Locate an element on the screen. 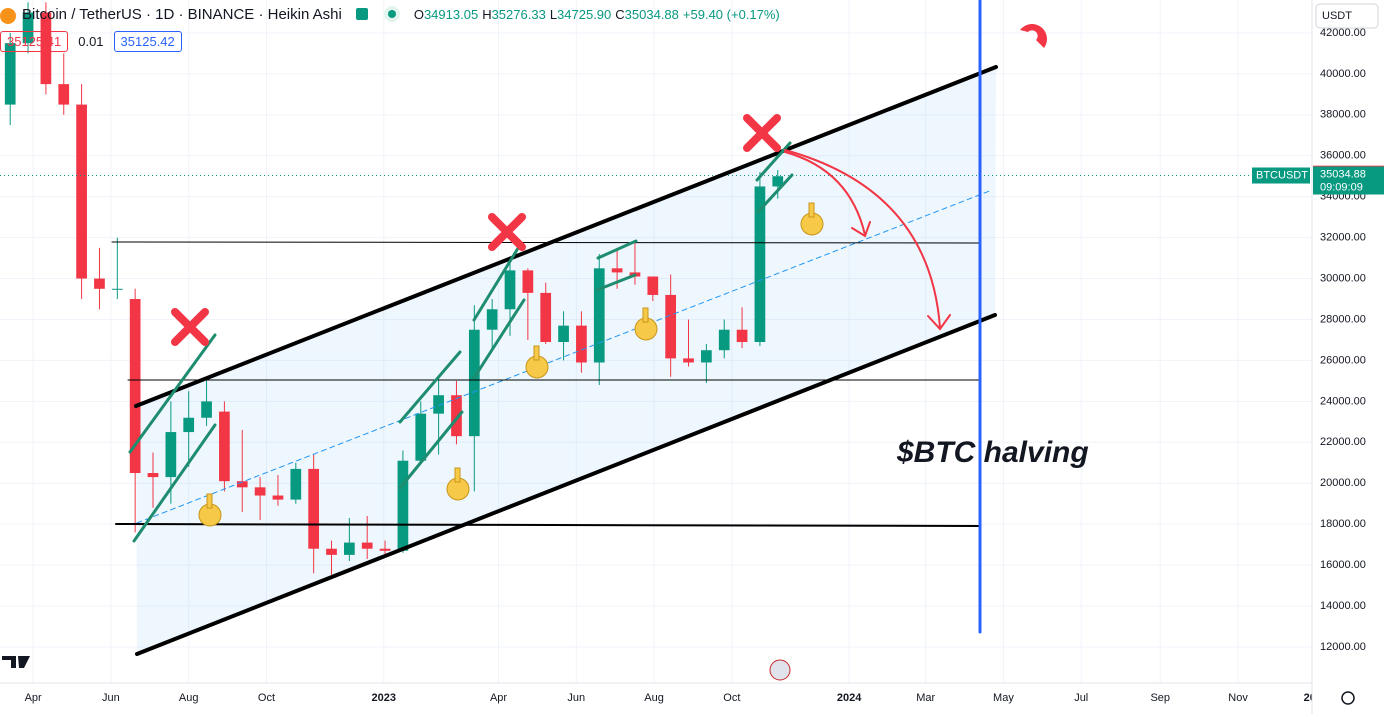 This screenshot has height=714, width=1384. sell-price: 35125.41 is located at coordinates (34, 41).